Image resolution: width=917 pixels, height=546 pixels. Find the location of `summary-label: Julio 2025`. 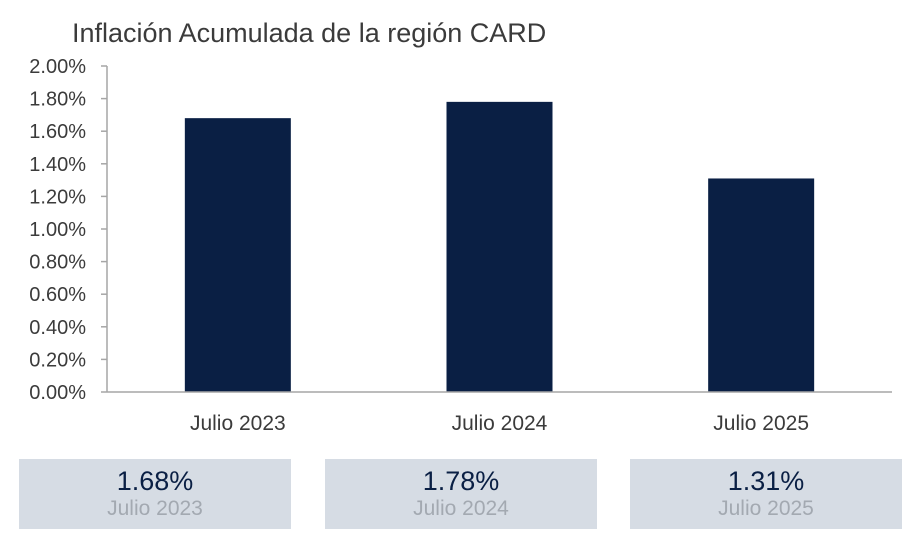

summary-label: Julio 2025 is located at coordinates (766, 508).